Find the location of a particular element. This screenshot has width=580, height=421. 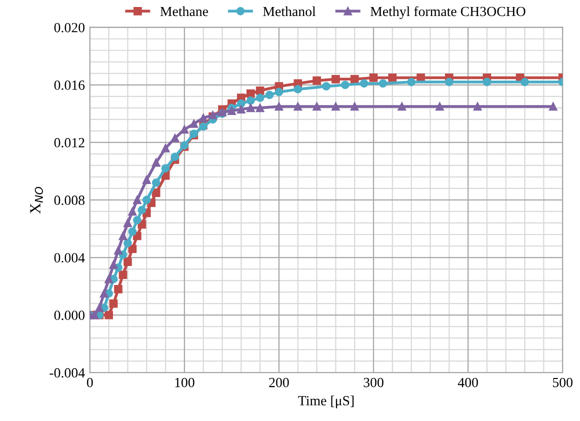

y-tick-label: 0.012 is located at coordinates (69, 143).